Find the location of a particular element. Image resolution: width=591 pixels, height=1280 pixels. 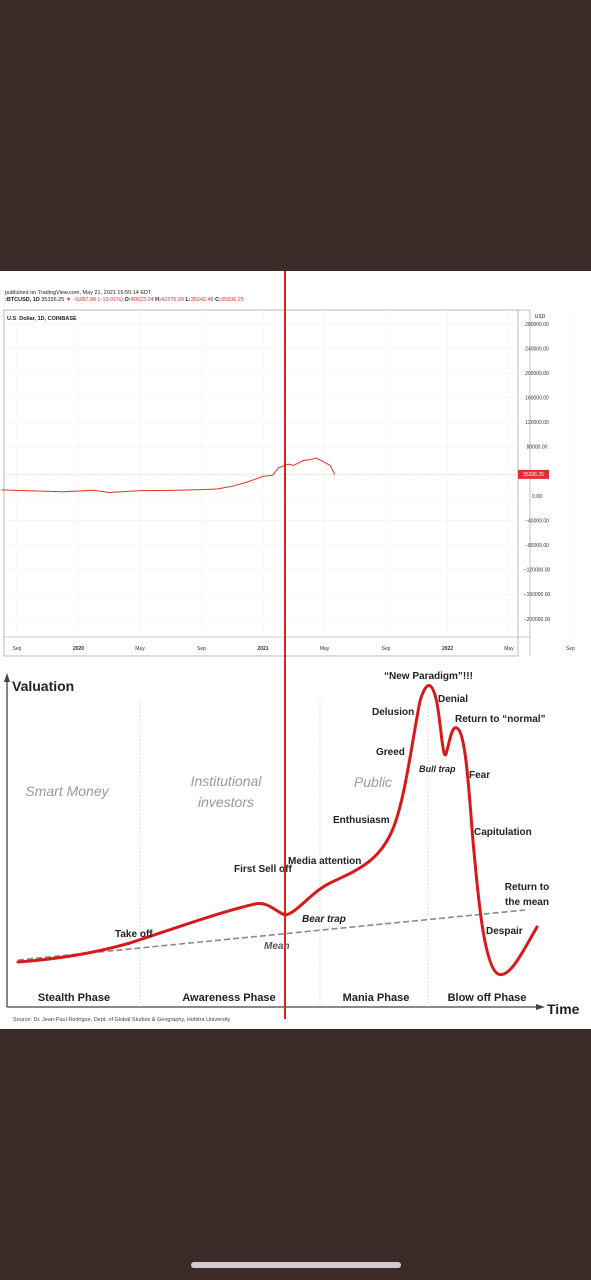

y-tick-label: 160000.00 is located at coordinates (537, 399).